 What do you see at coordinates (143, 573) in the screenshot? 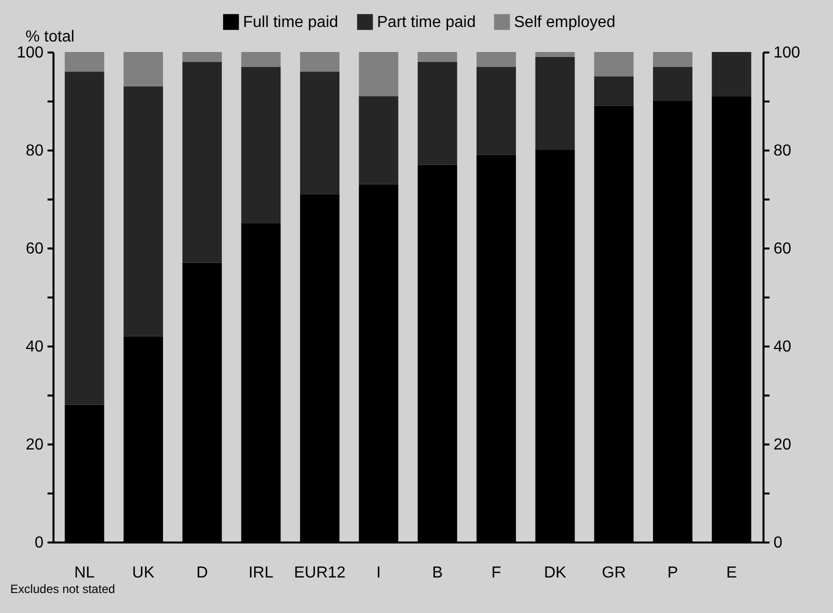
I see `x-tick-label: UK` at bounding box center [143, 573].